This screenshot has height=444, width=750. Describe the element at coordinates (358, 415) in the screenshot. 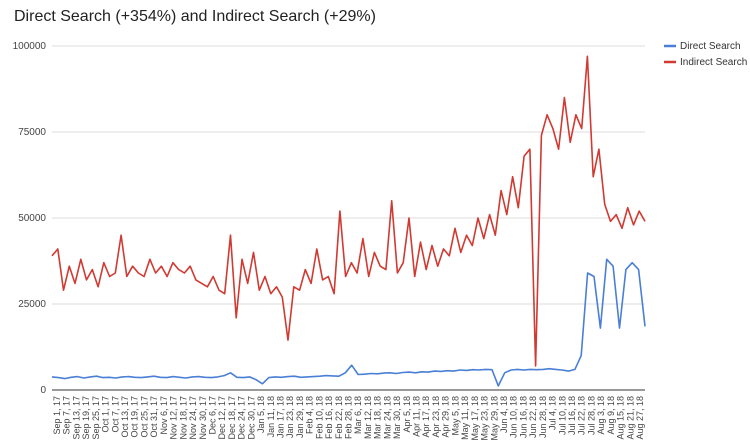

I see `x-tick-label: Mar 6, 18` at that location.